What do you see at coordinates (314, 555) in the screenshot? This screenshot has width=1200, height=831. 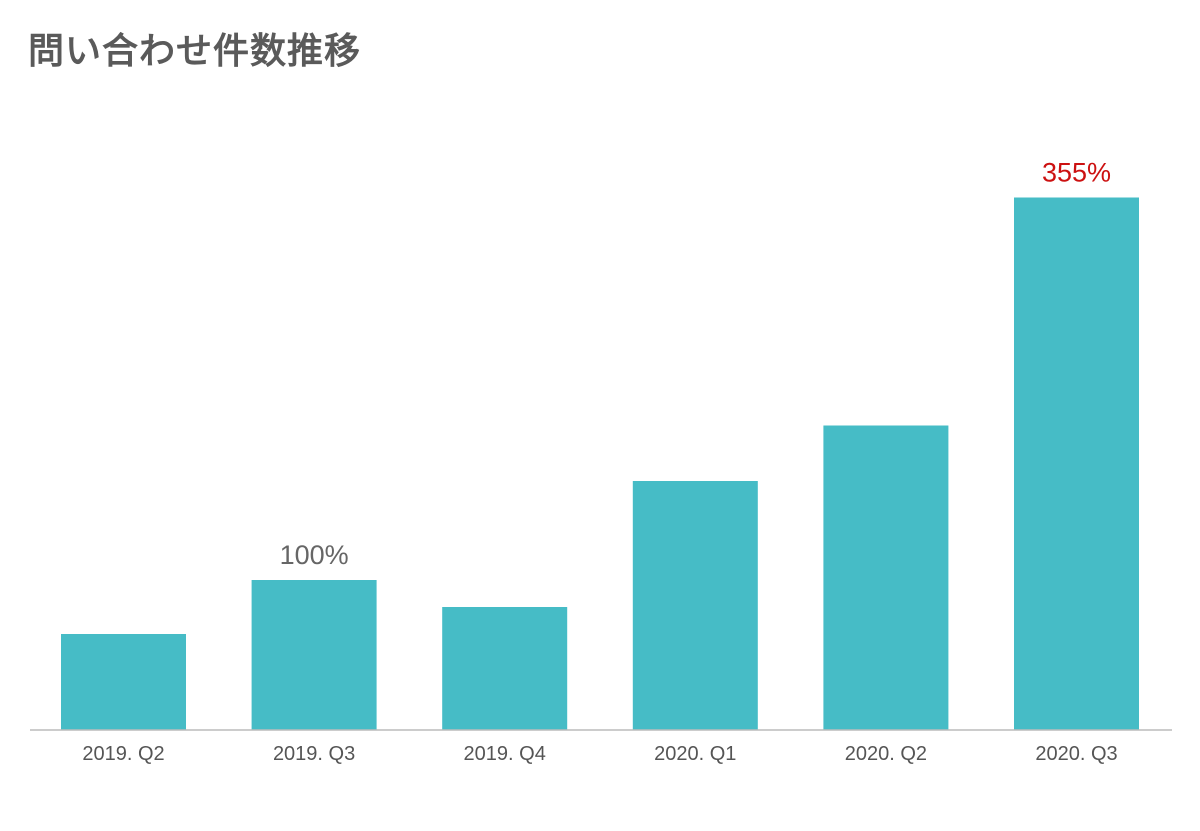 I see `data-label: 100%` at bounding box center [314, 555].